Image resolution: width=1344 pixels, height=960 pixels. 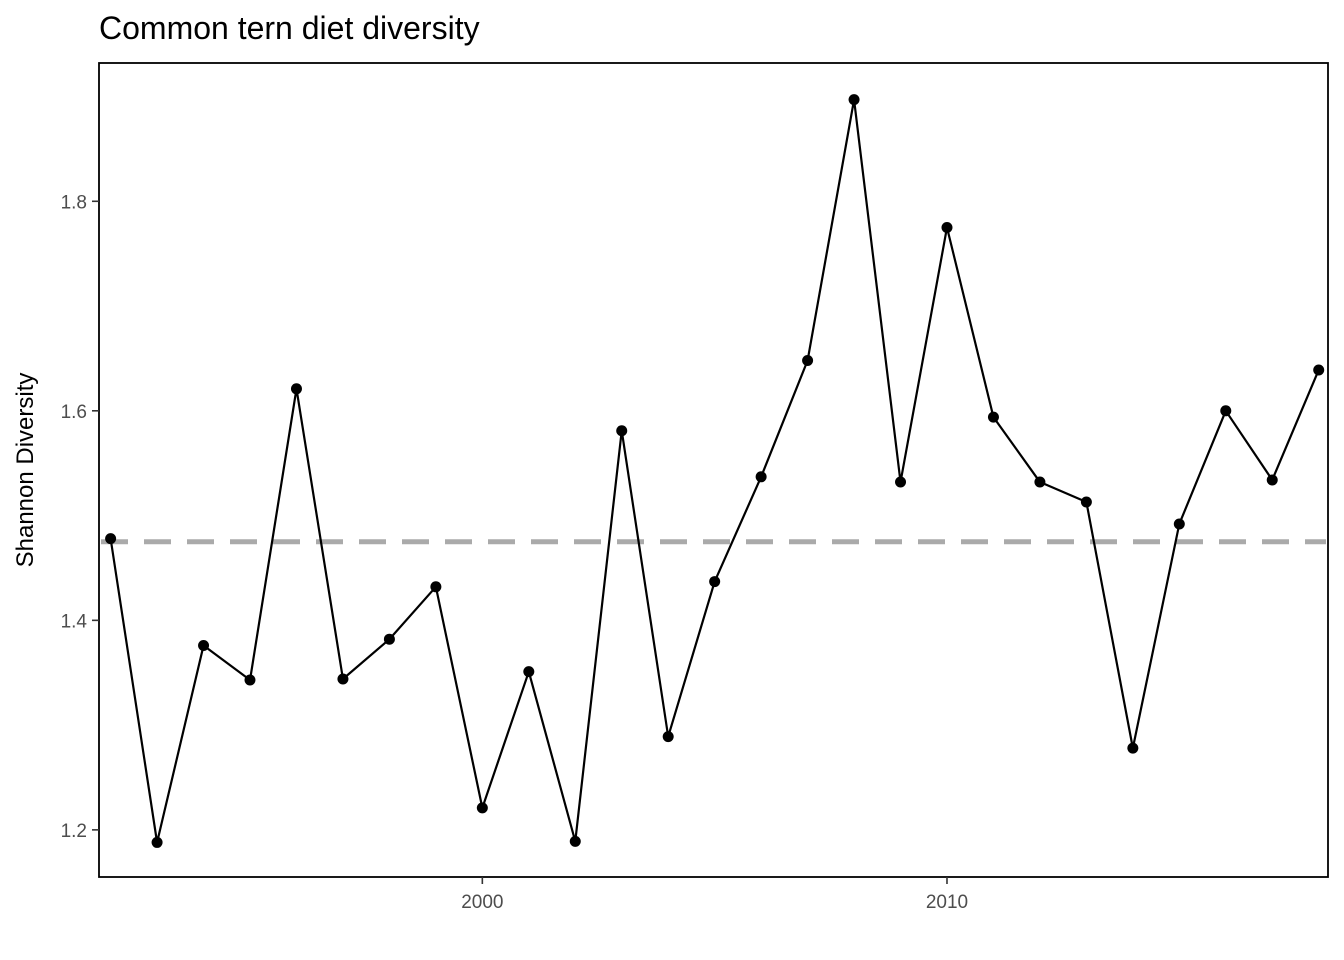 What do you see at coordinates (74, 202) in the screenshot?
I see `y-tick-label: 1.8` at bounding box center [74, 202].